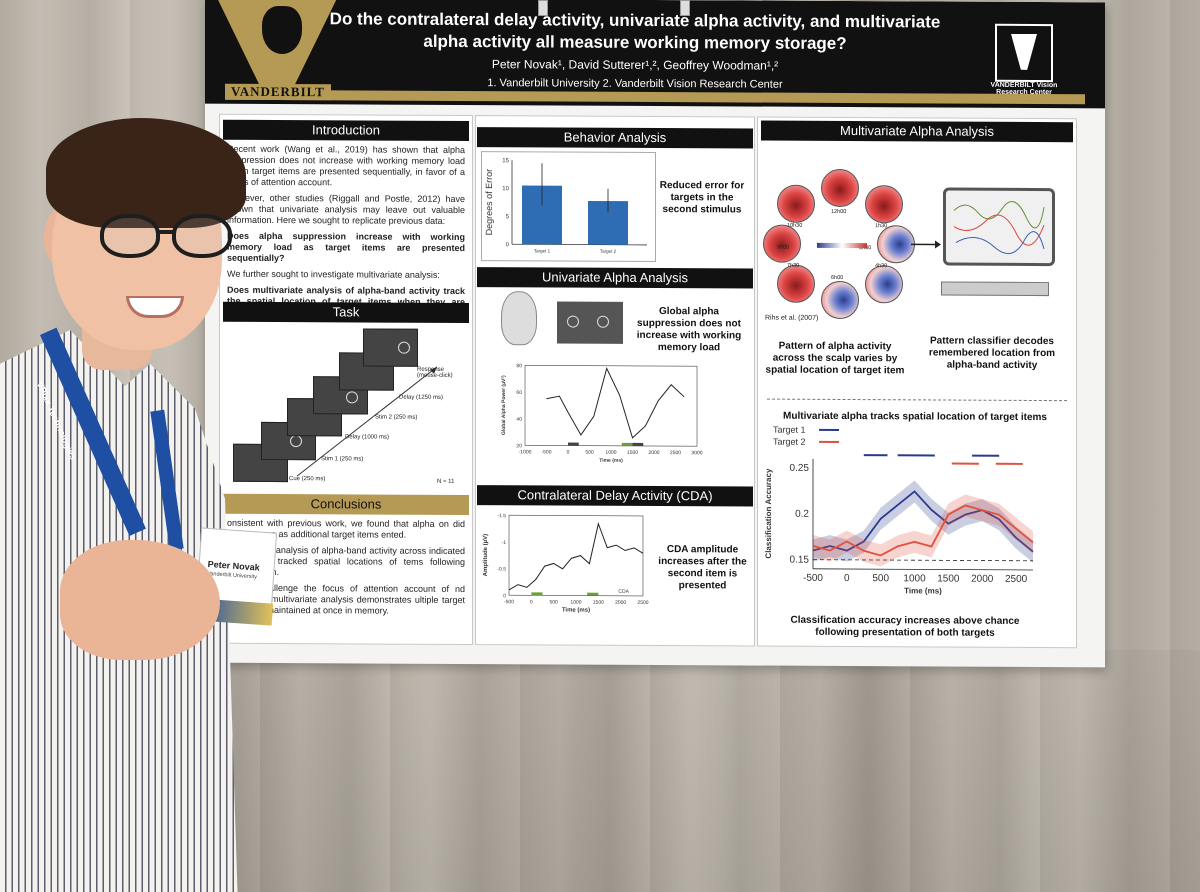 Image resolution: width=1200 pixels, height=892 pixels. Describe the element at coordinates (881, 226) in the screenshot. I see `scalp-label-1h30: 1h30` at that location.